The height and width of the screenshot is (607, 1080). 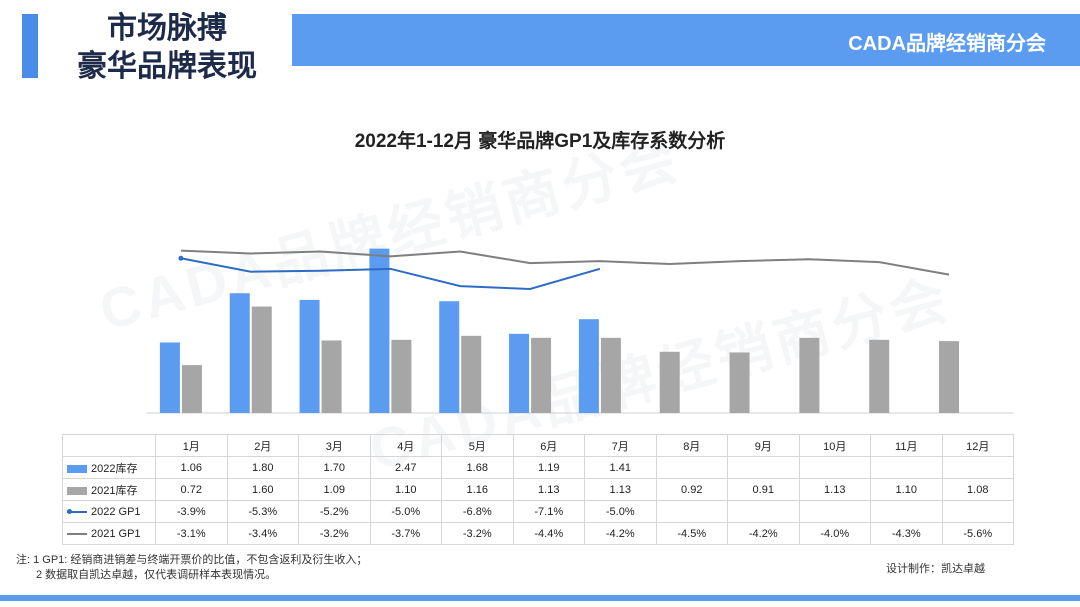 What do you see at coordinates (191, 489) in the screenshot?
I see `table-cell: 0.72` at bounding box center [191, 489].